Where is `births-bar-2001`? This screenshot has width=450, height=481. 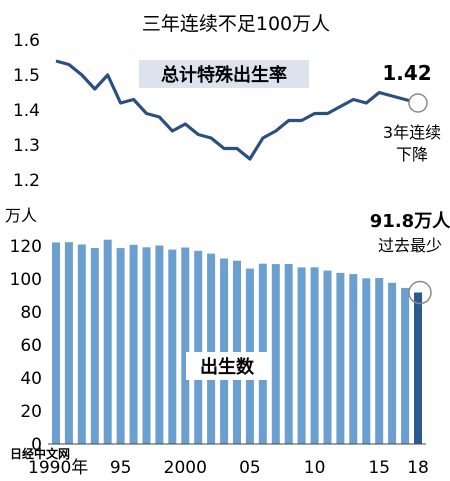 births-bar-2001 is located at coordinates (198, 347).